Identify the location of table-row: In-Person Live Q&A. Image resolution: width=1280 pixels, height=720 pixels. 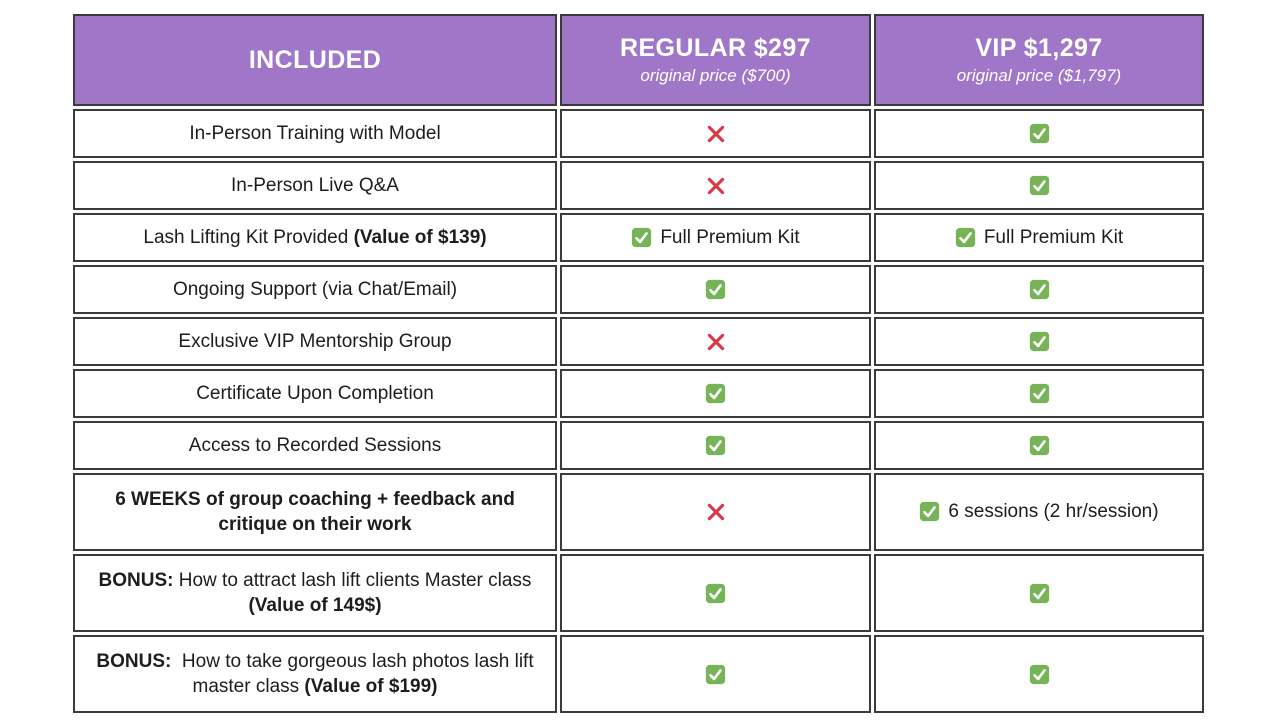
(638, 185).